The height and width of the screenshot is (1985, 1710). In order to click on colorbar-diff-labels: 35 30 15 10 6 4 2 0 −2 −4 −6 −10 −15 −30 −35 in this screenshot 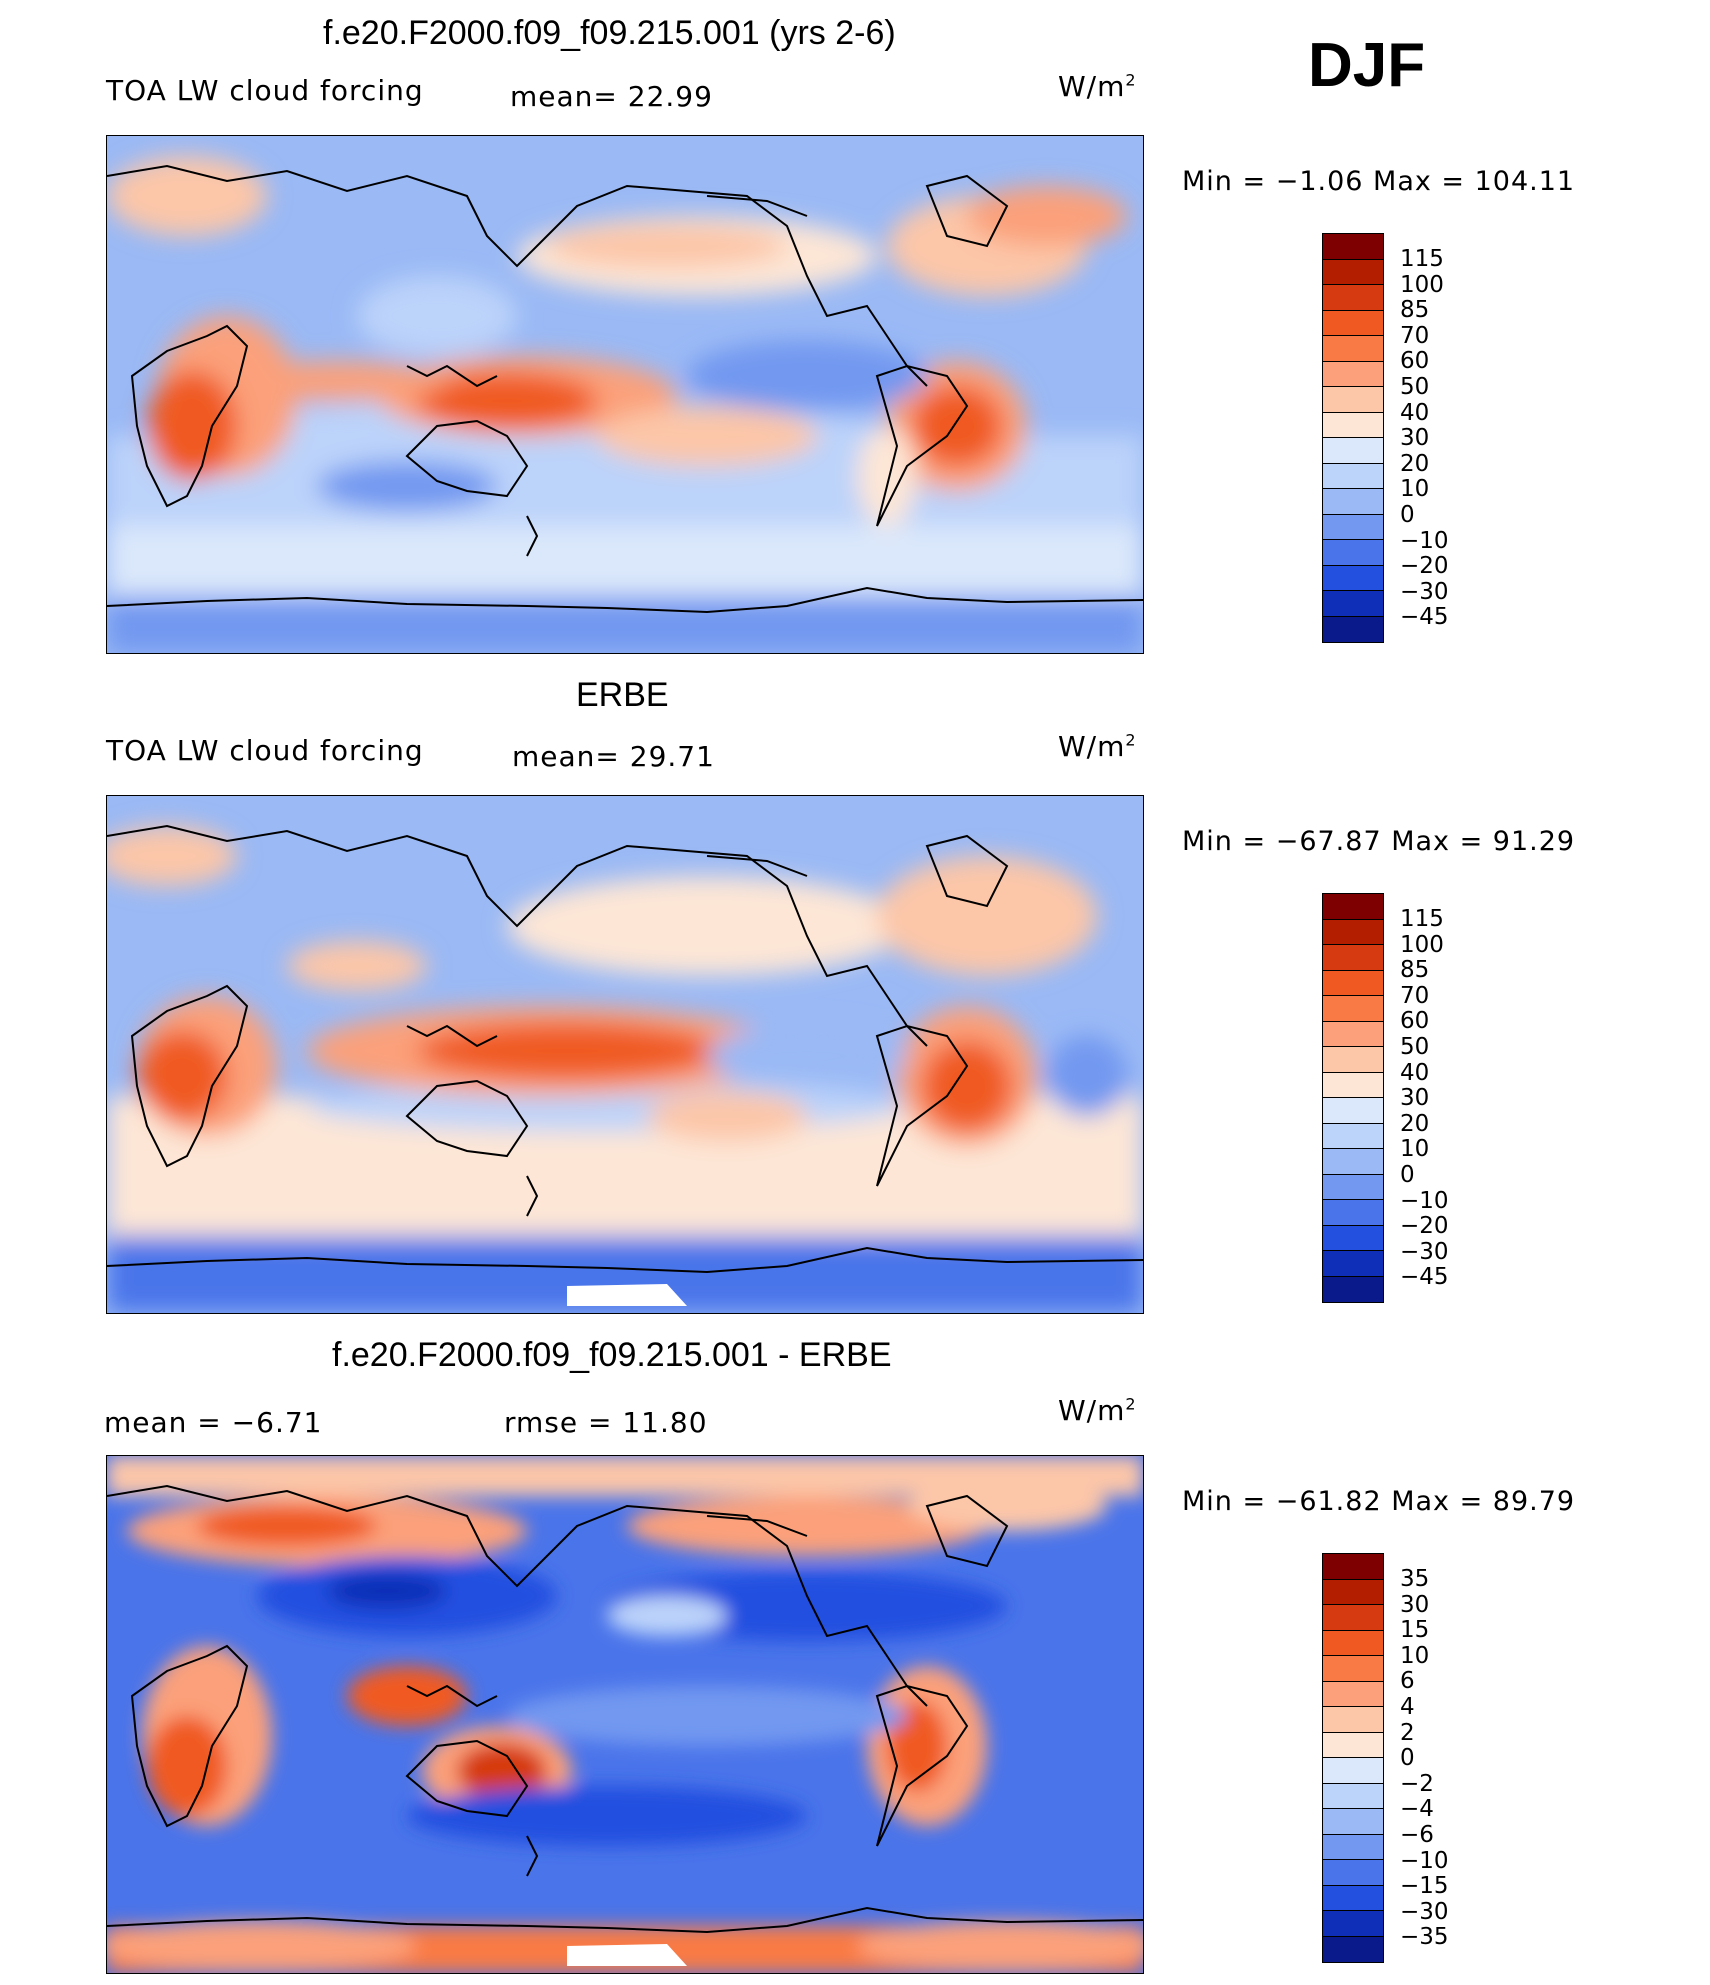, I will do `click(1424, 1758)`.